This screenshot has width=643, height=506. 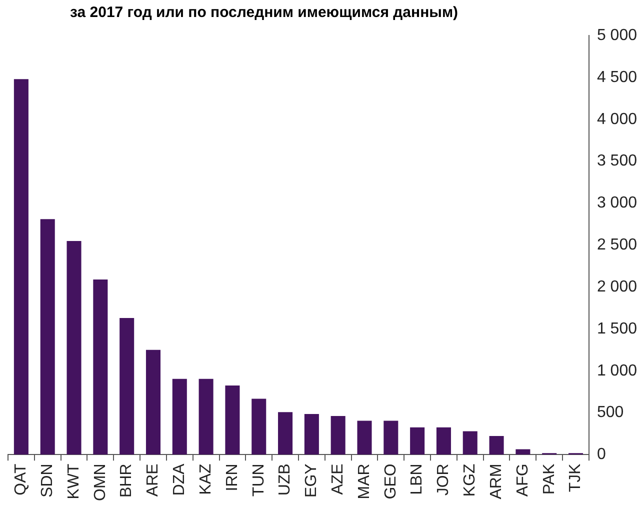 What do you see at coordinates (617, 77) in the screenshot?
I see `y-tick-label: 4 500` at bounding box center [617, 77].